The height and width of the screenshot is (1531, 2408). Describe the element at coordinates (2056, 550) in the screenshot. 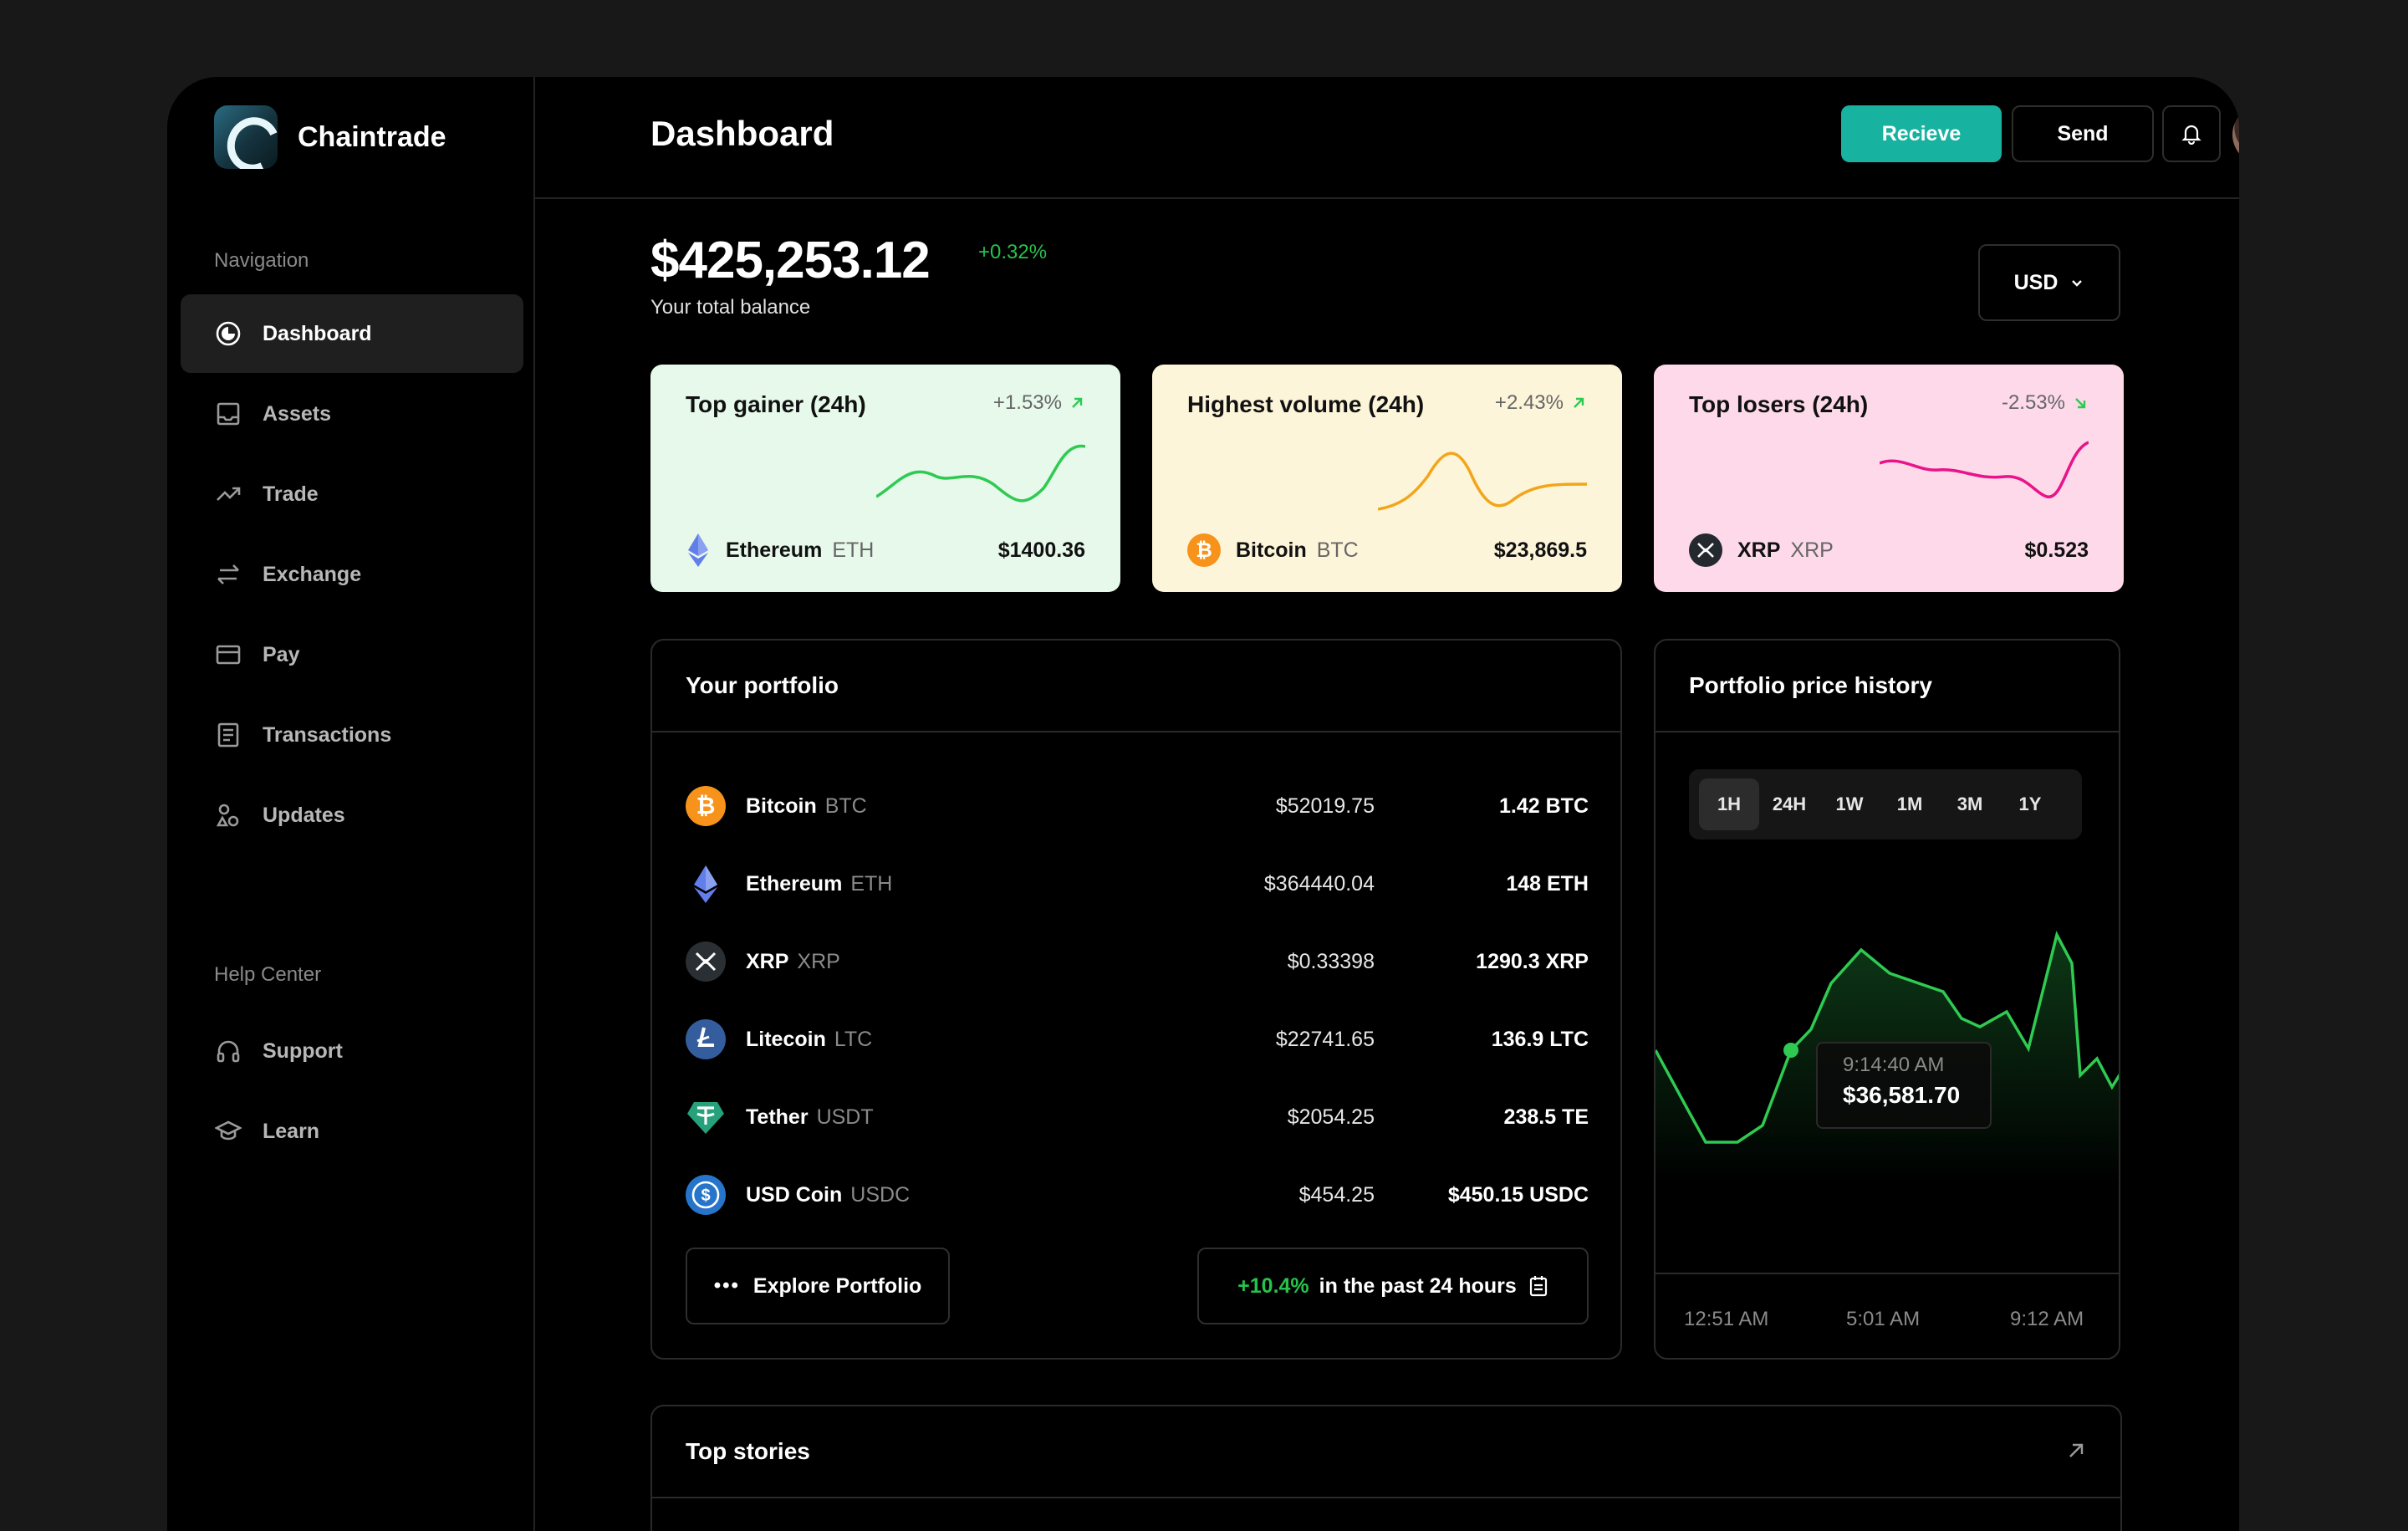

I see `card-price: $0.523` at that location.